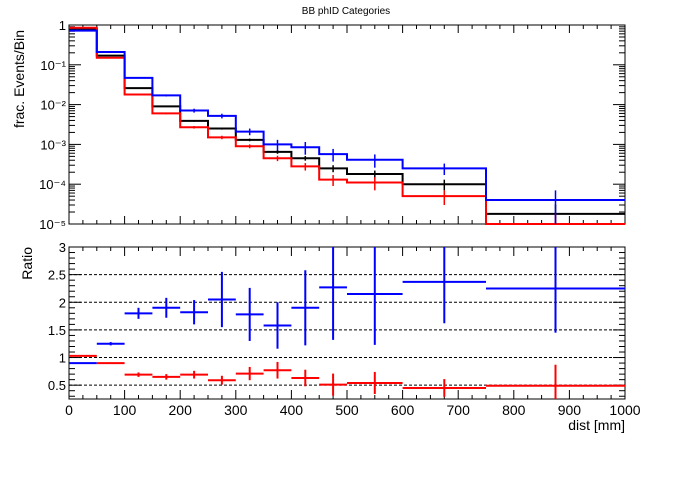  I want to click on y-tick-label: 0.5, so click(57, 385).